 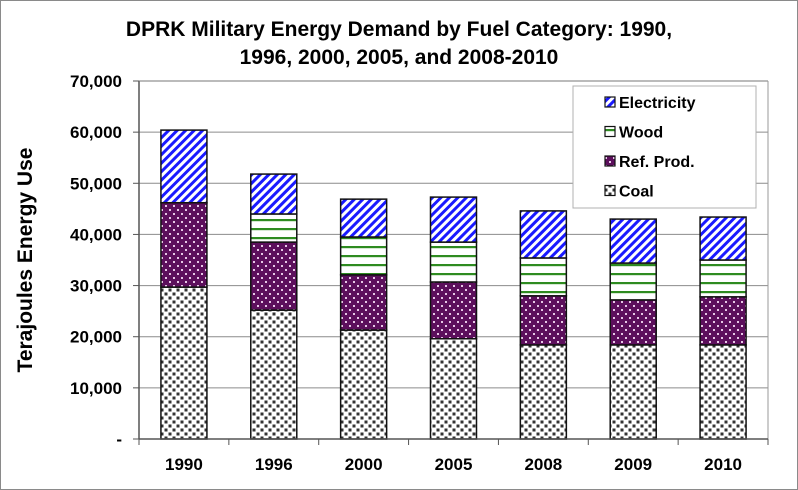 What do you see at coordinates (723, 321) in the screenshot?
I see `bar-ref-prod-2010` at bounding box center [723, 321].